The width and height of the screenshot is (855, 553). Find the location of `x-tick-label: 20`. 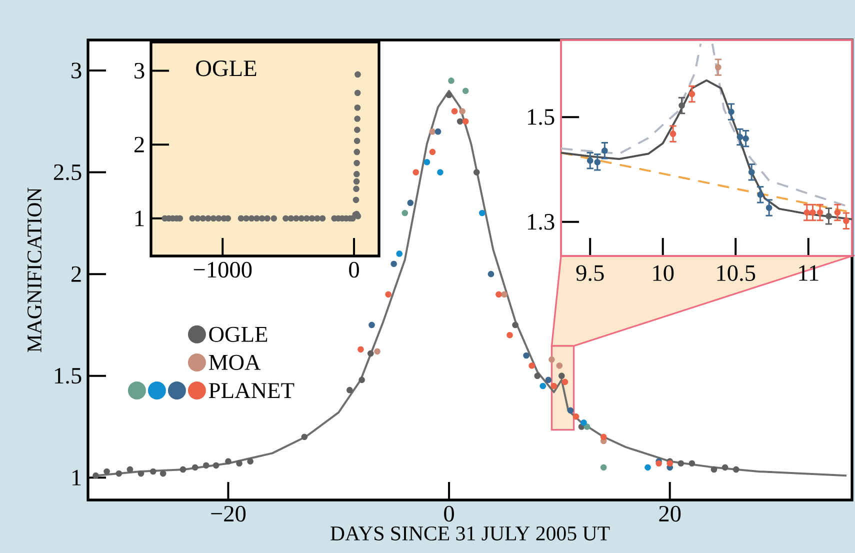

x-tick-label: 20 is located at coordinates (670, 514).